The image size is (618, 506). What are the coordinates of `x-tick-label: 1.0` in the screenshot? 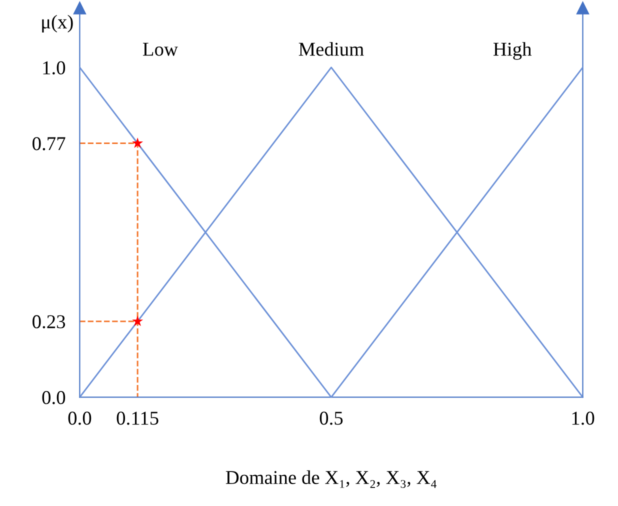 It's located at (583, 418).